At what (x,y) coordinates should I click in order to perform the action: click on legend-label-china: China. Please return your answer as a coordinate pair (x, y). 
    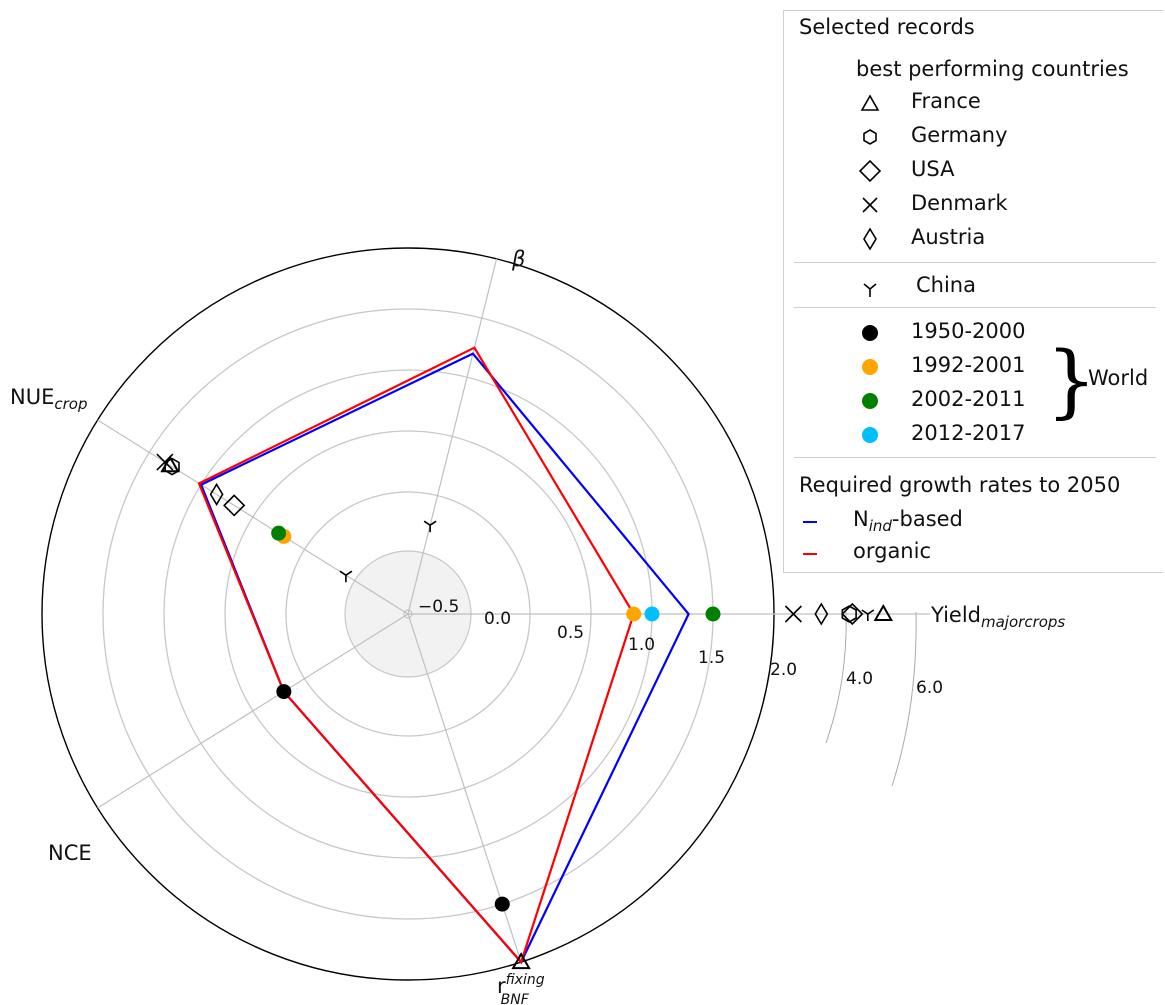
    Looking at the image, I should click on (946, 285).